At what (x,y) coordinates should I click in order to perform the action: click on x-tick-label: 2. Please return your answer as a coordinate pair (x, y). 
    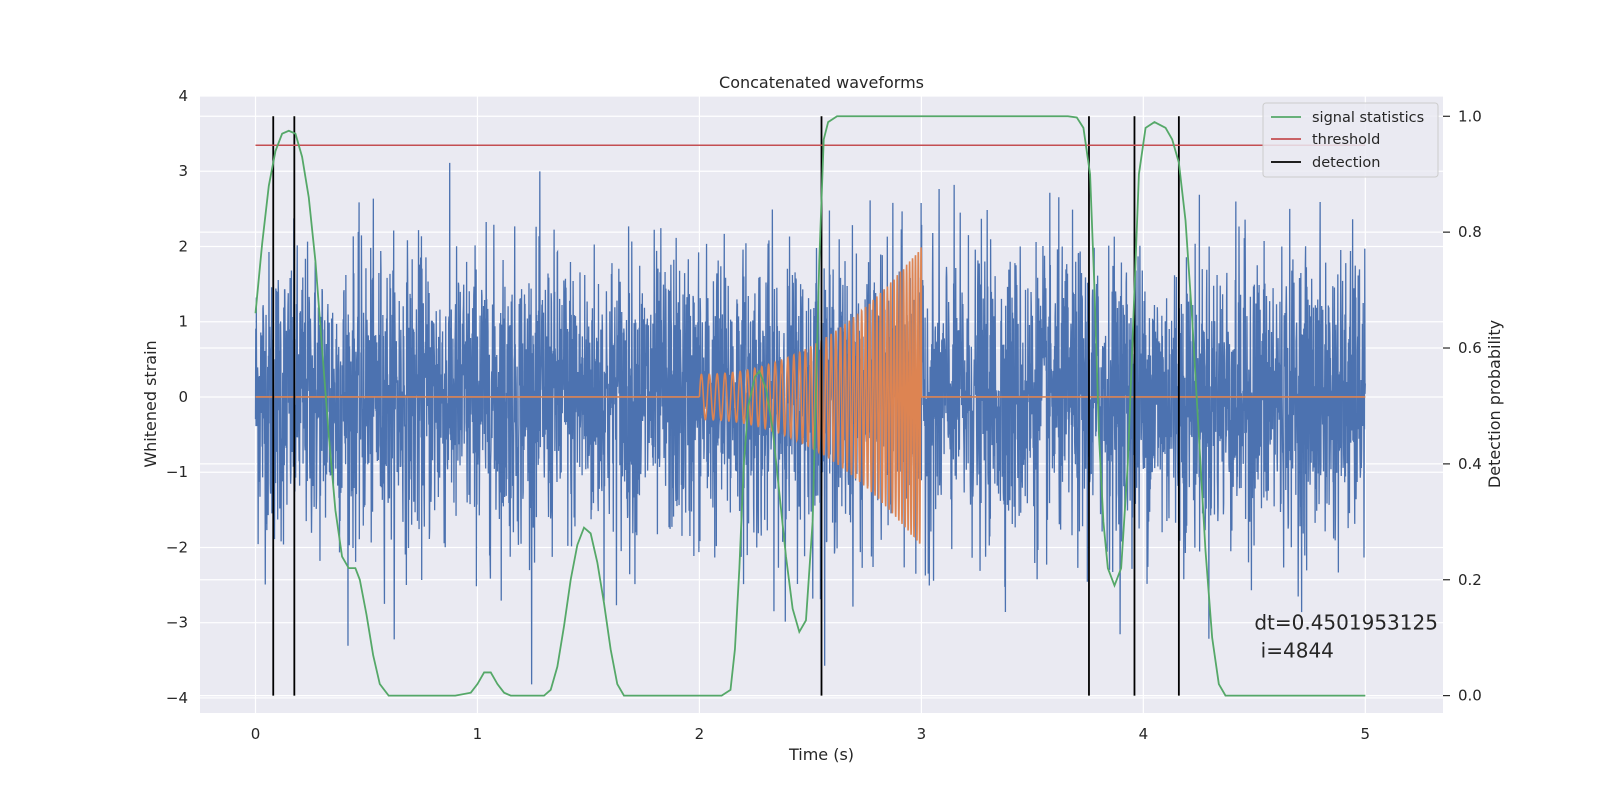
    Looking at the image, I should click on (700, 734).